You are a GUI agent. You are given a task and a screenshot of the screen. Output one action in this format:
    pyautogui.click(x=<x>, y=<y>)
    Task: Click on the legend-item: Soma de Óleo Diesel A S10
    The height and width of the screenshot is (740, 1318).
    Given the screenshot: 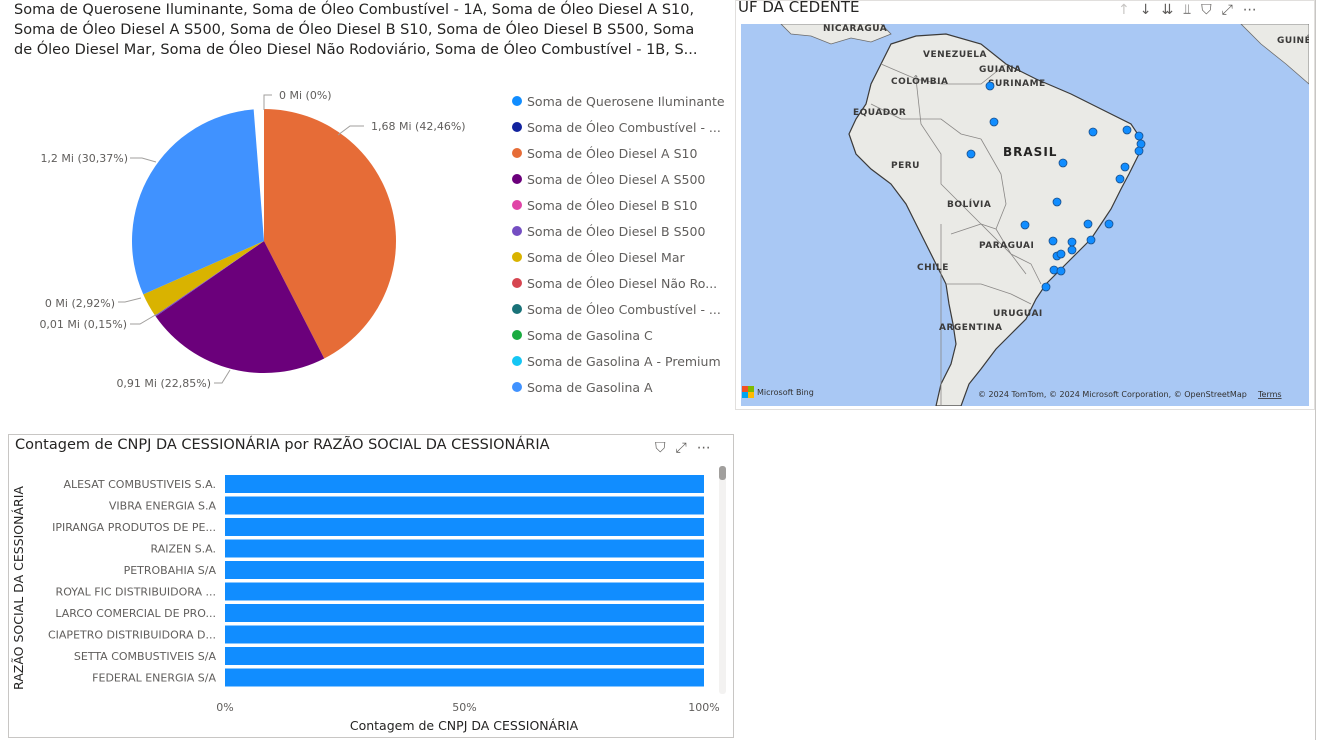 What is the action you would take?
    pyautogui.click(x=617, y=153)
    